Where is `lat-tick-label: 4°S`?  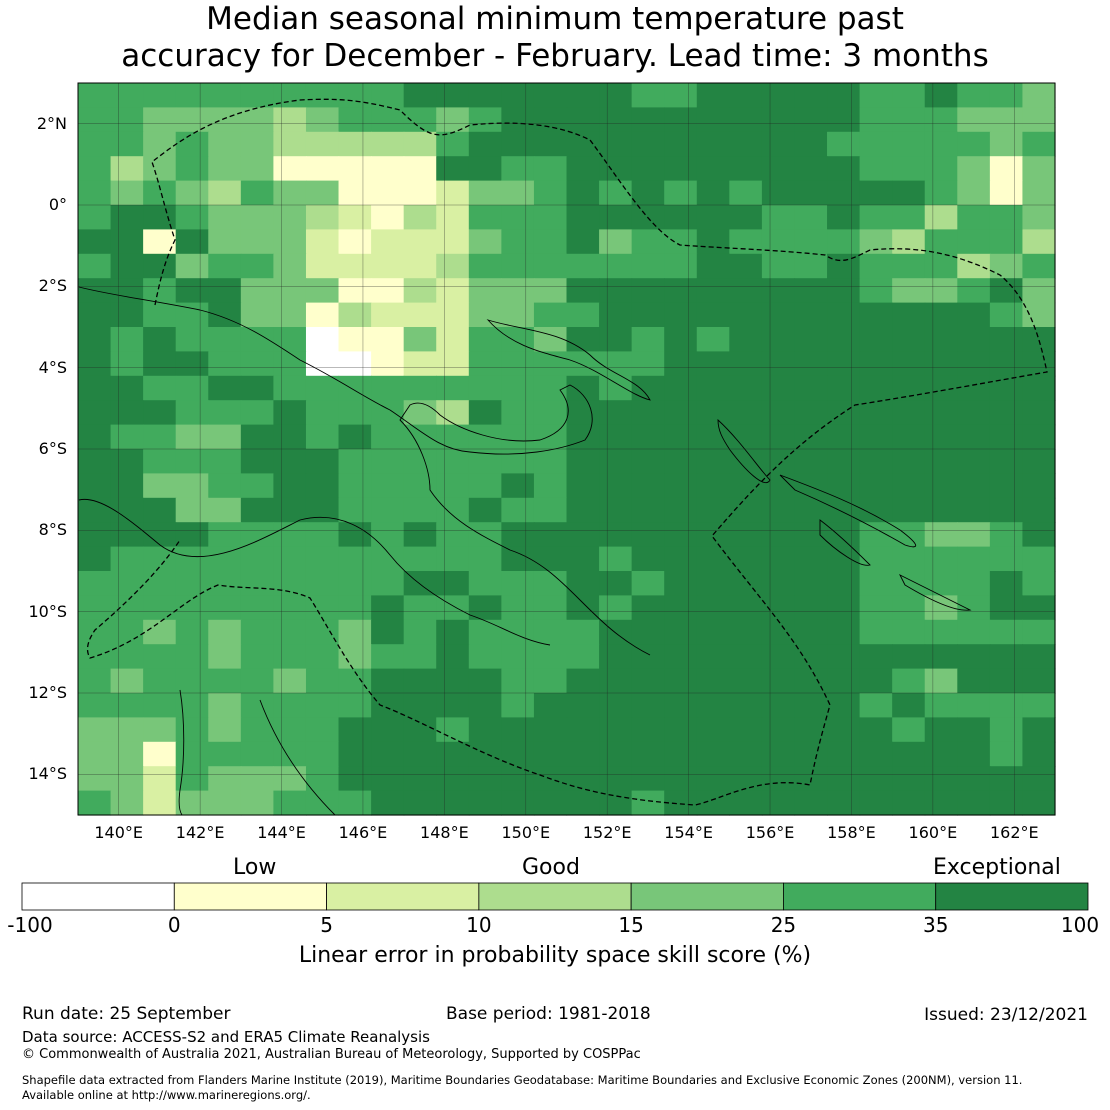
lat-tick-label: 4°S is located at coordinates (52, 367).